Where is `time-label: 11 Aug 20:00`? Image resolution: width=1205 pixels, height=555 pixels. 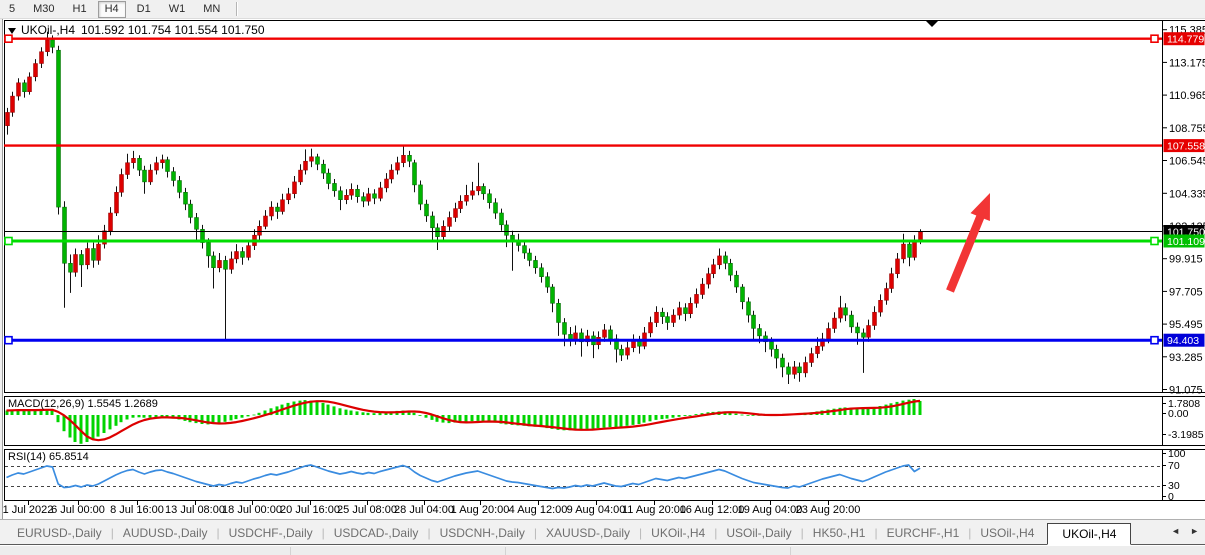 time-label: 11 Aug 20:00 is located at coordinates (654, 510).